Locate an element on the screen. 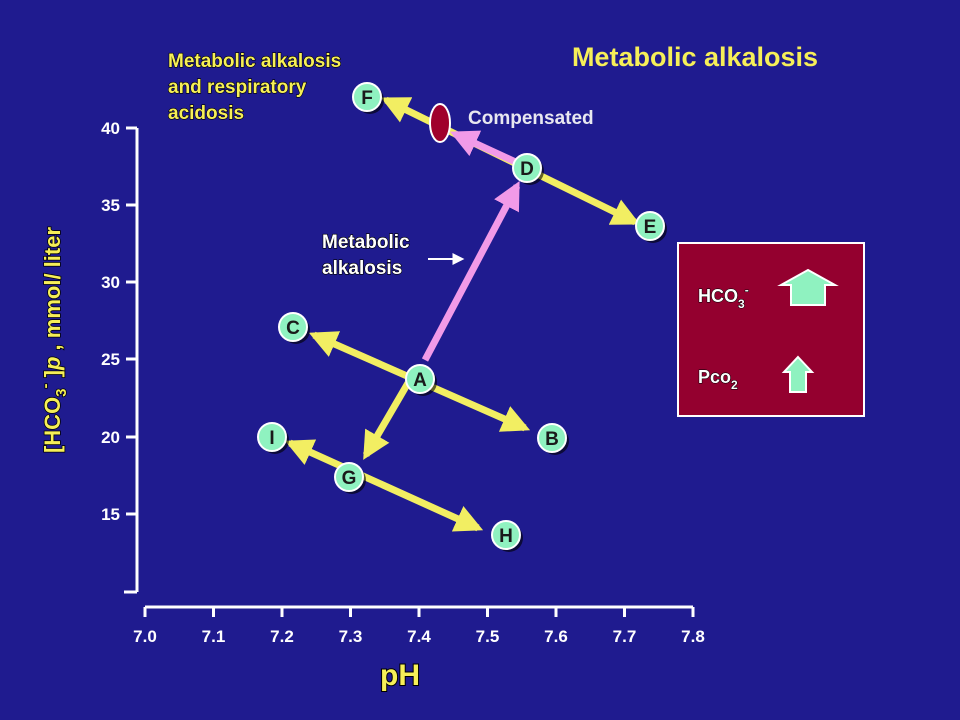 The width and height of the screenshot is (960, 720). y-tick-label: 25 is located at coordinates (110, 359).